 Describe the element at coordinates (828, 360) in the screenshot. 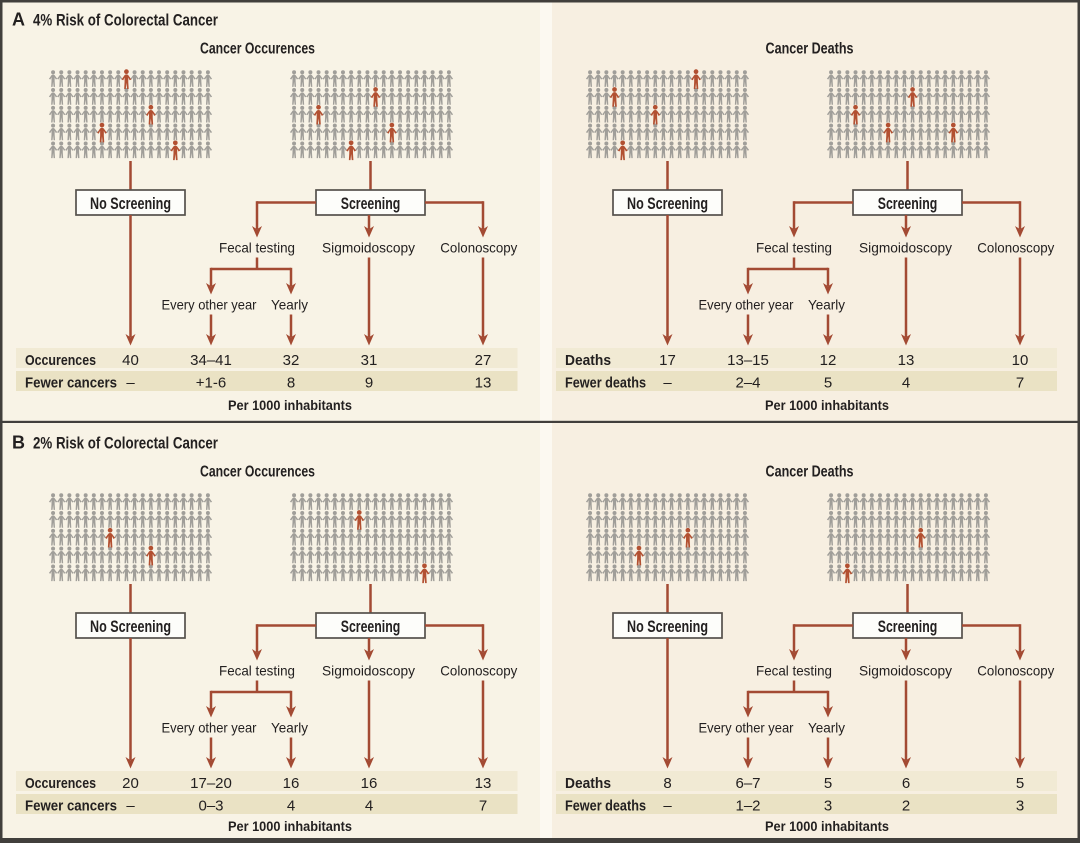

I see `svg-text: 12` at that location.